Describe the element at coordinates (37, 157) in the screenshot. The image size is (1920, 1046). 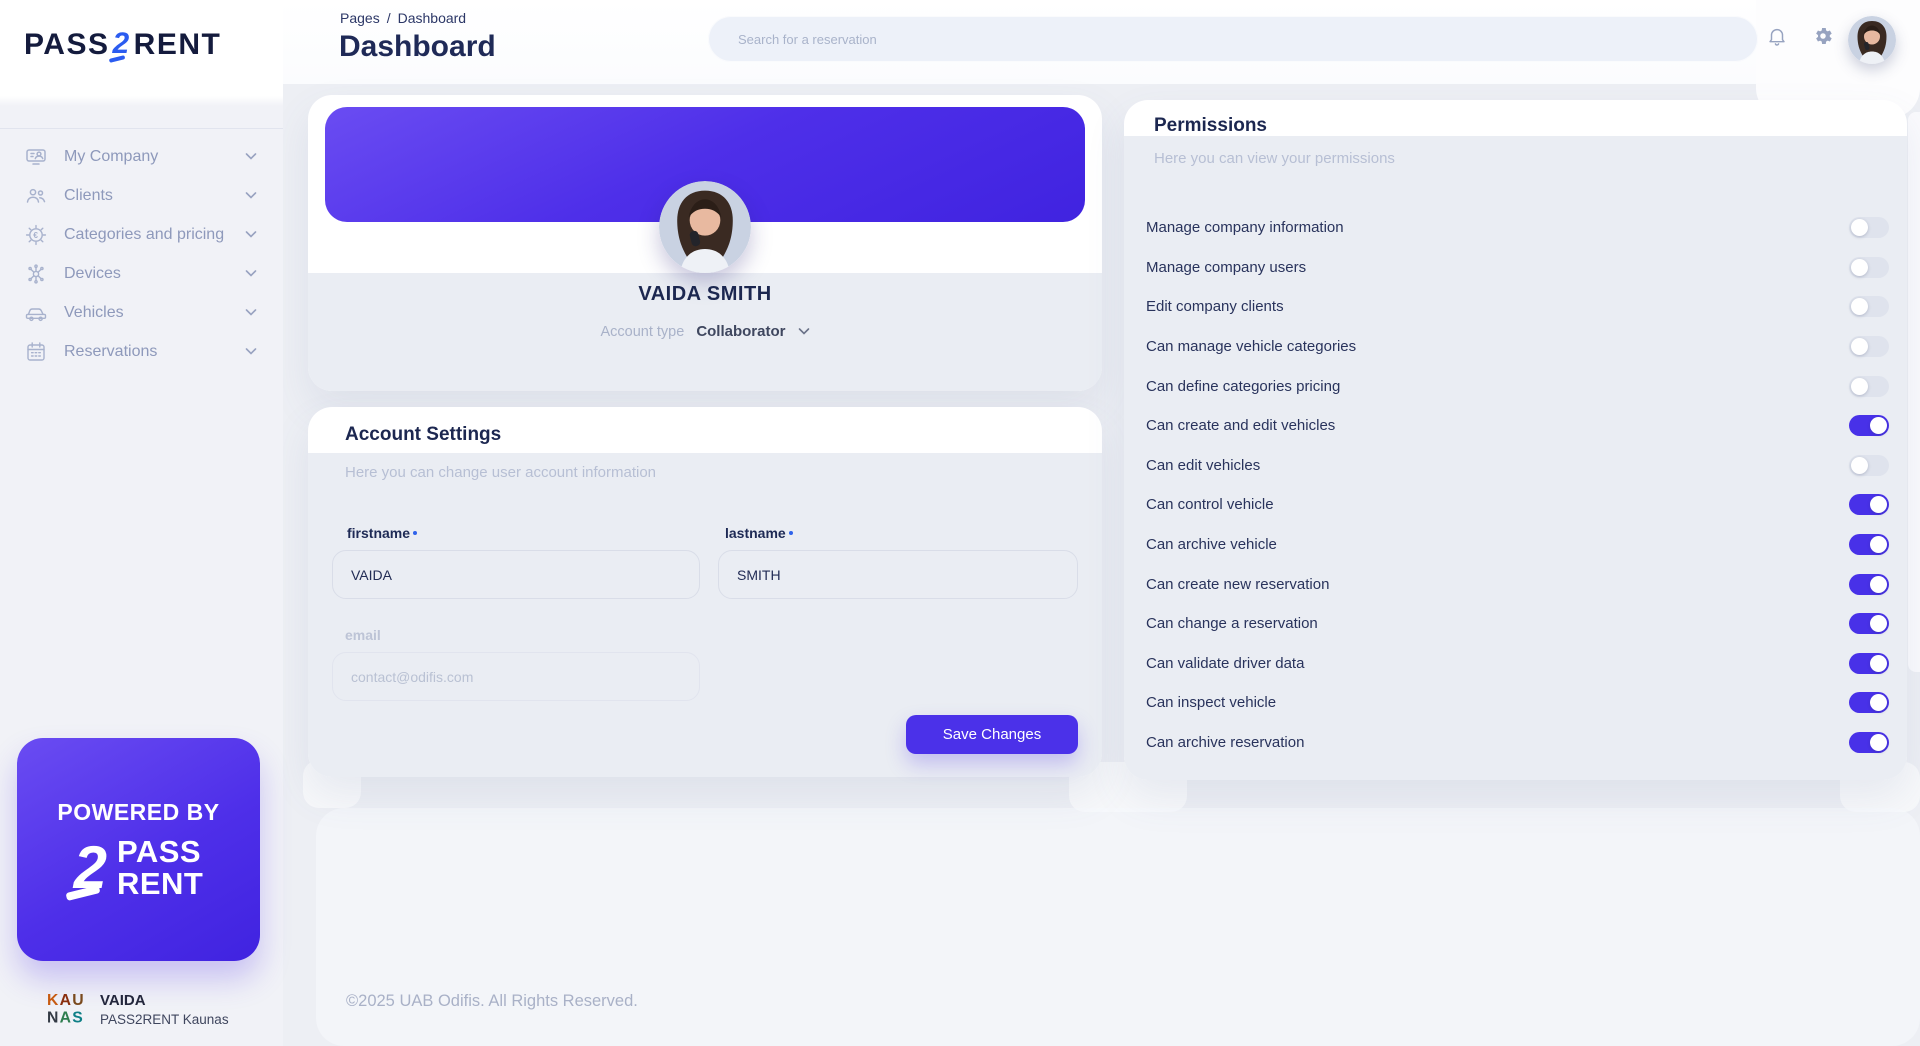
I see `company-icon` at that location.